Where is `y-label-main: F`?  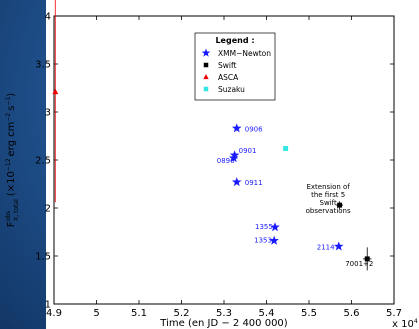 y-label-main: F is located at coordinates (11, 224).